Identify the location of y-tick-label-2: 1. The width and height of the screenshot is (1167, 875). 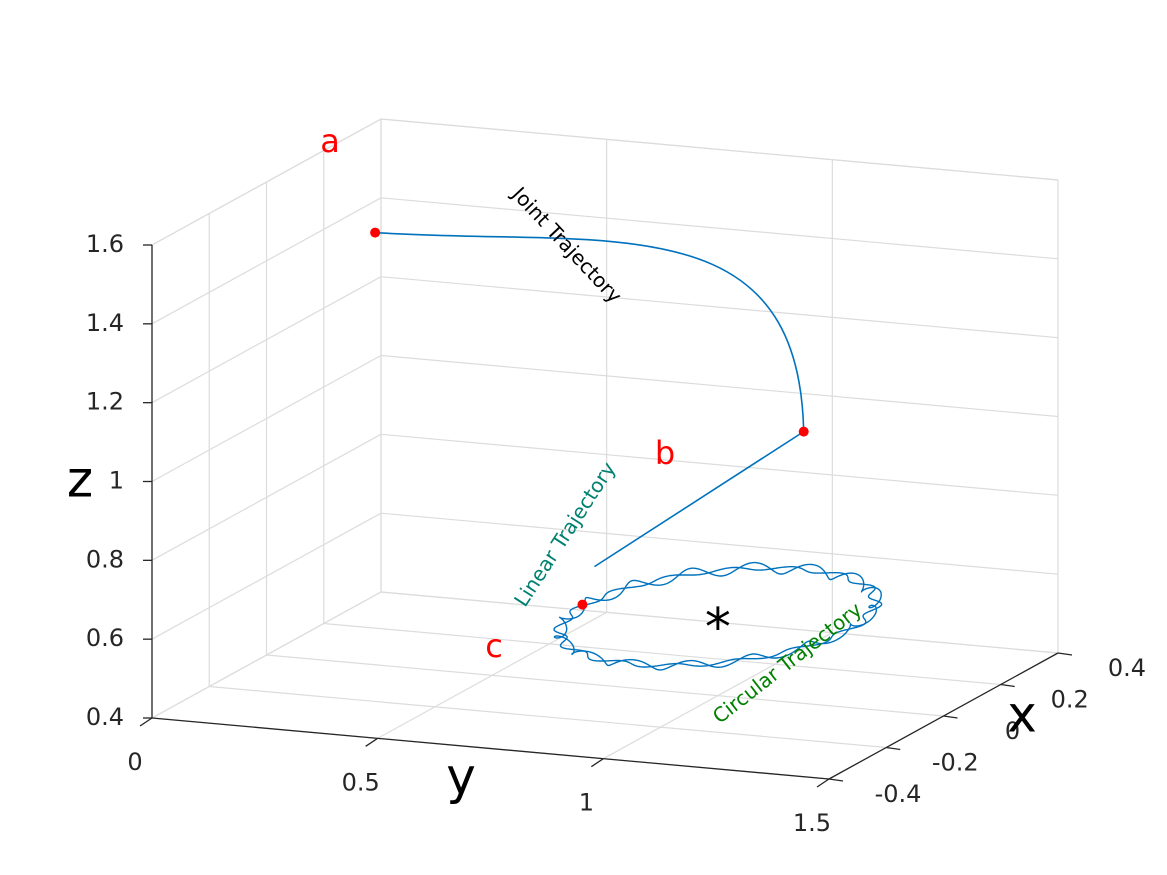
(586, 803).